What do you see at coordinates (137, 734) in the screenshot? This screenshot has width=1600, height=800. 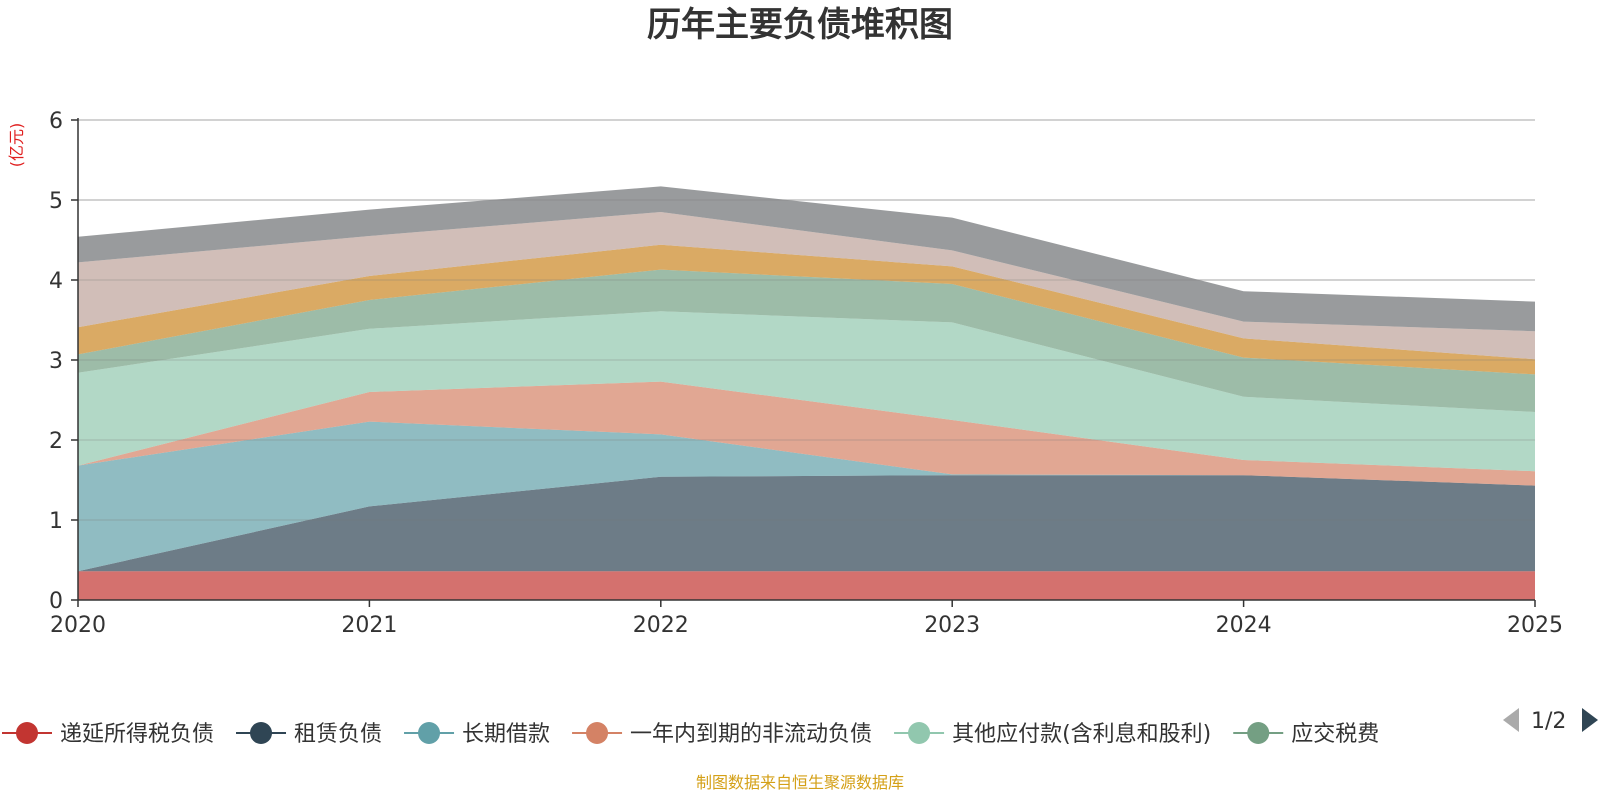 I see `legend-label: 递延所得税负债` at bounding box center [137, 734].